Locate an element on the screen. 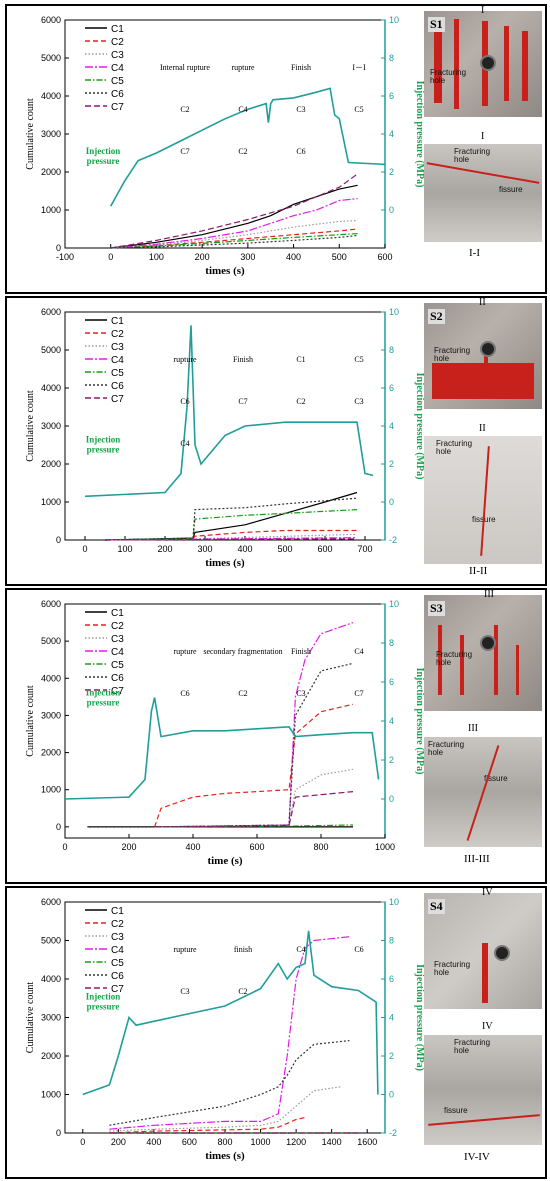 The width and height of the screenshot is (550, 1181). y2-axis-label: Injection pressure (MPa) is located at coordinates (419, 721).